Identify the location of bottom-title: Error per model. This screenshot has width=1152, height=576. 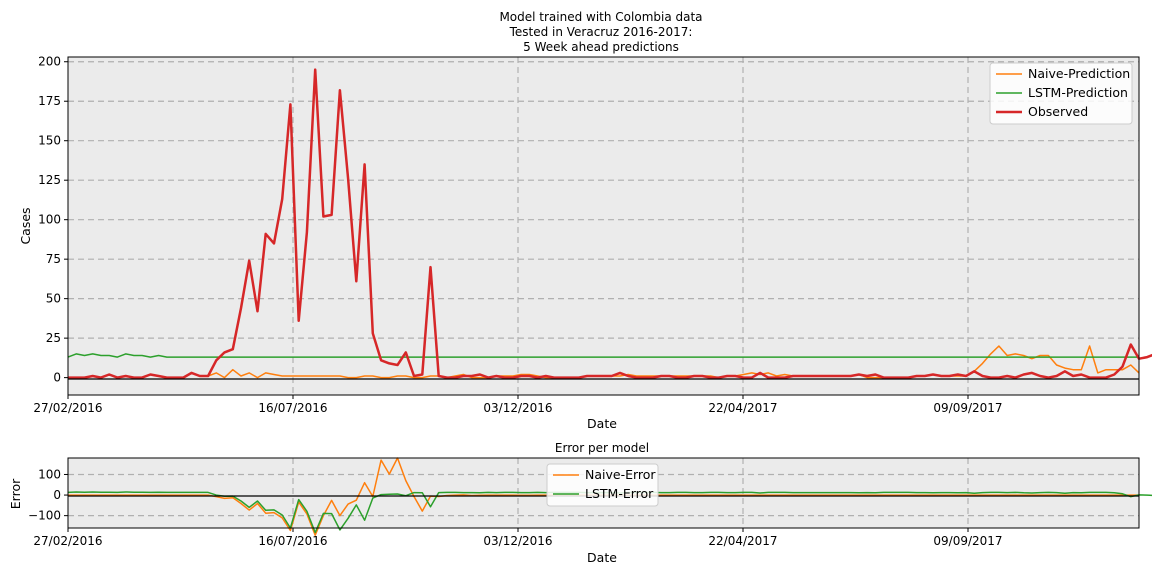
(602, 448).